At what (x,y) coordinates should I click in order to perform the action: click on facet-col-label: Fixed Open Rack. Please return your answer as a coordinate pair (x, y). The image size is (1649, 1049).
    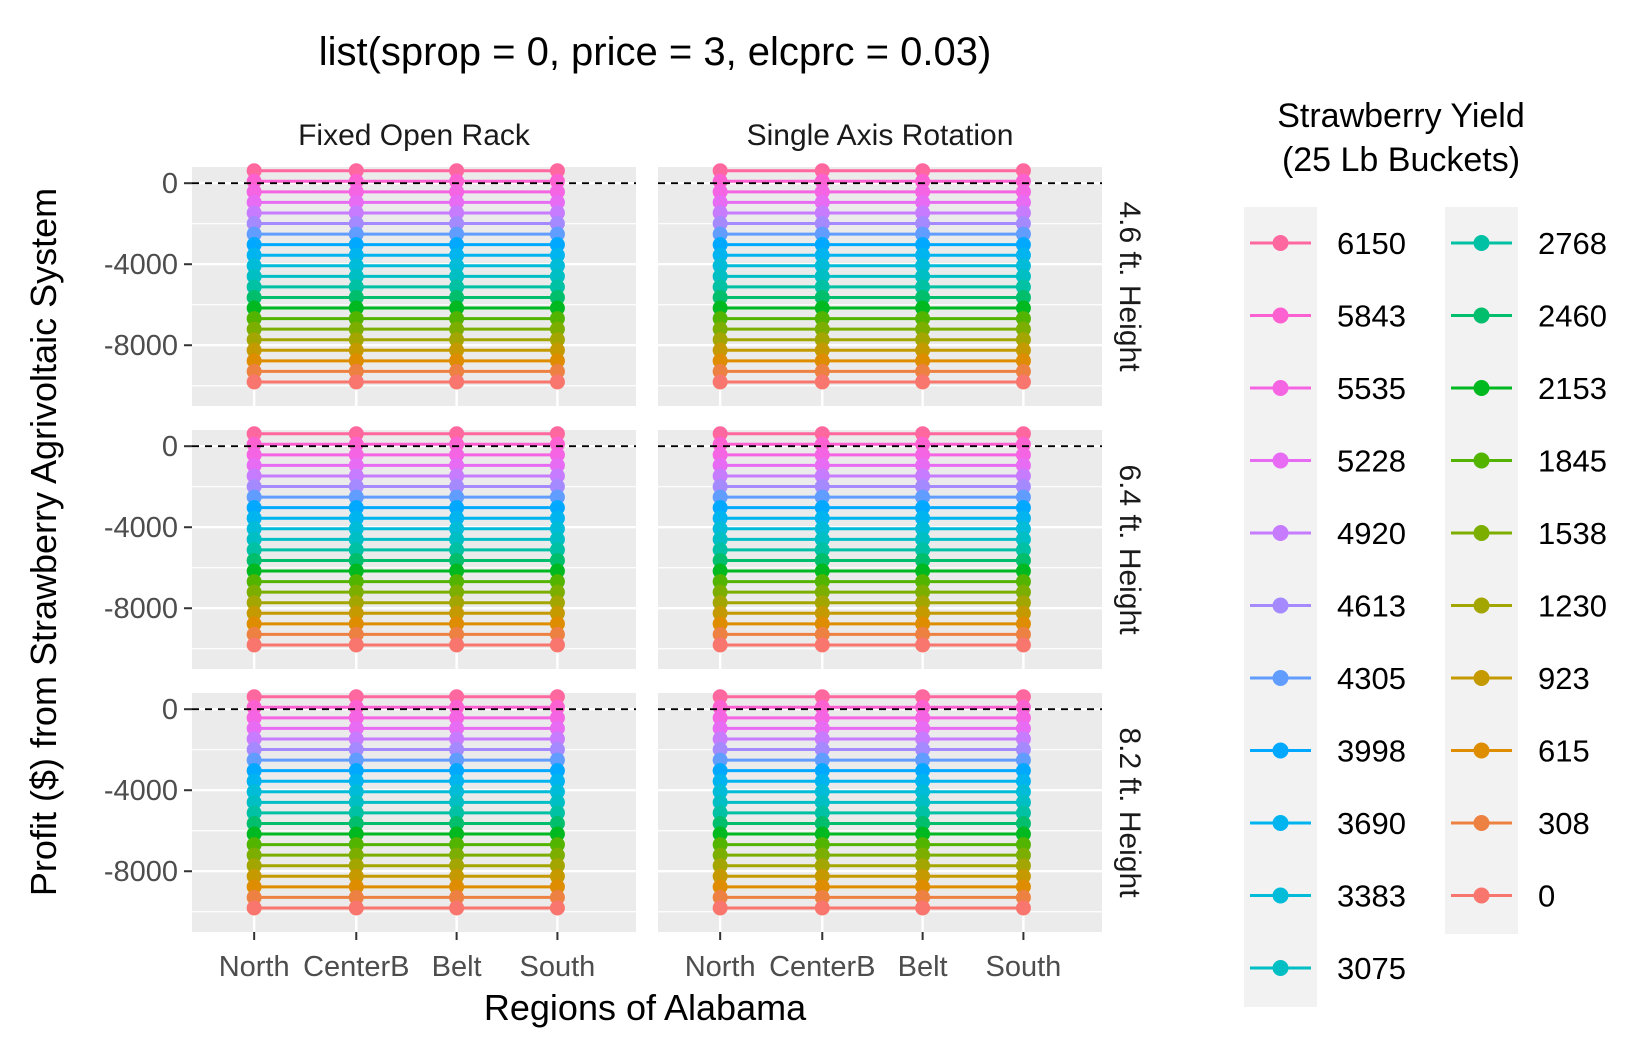
    Looking at the image, I should click on (414, 135).